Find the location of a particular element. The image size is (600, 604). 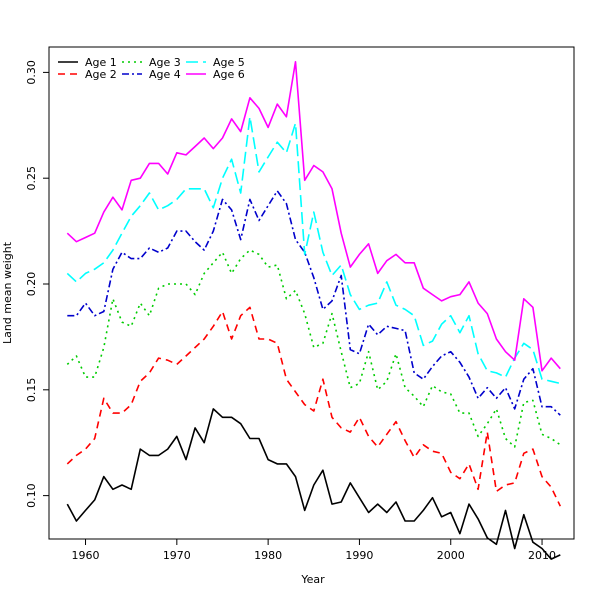

legend-label-age-4: Age 4 is located at coordinates (165, 74).